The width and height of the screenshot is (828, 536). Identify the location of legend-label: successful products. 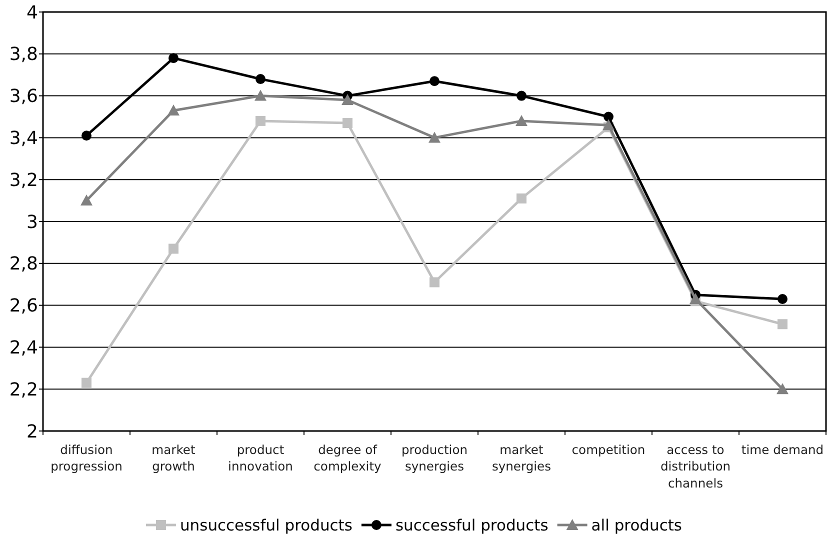
(471, 525).